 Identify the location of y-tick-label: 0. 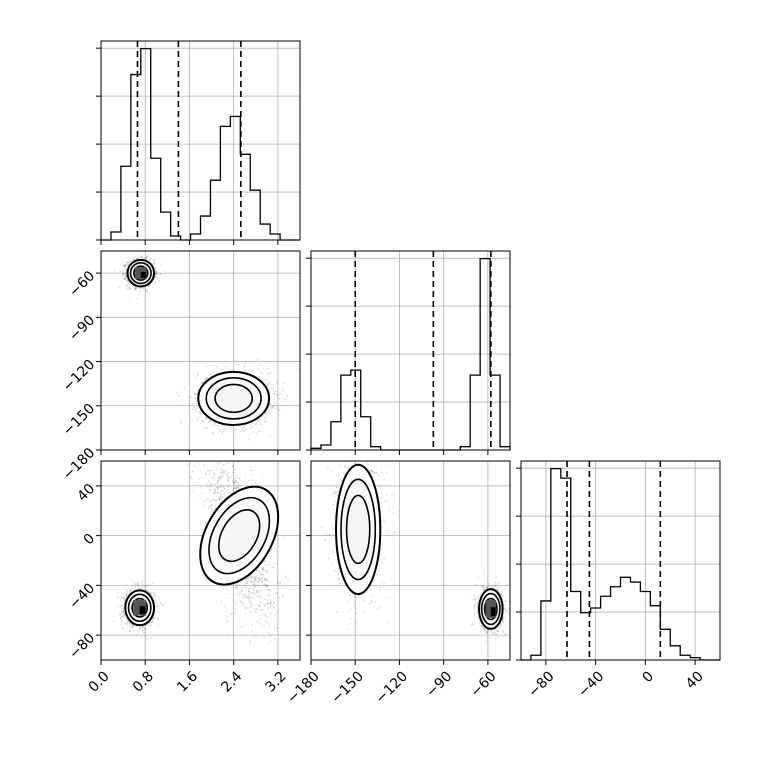
(90, 540).